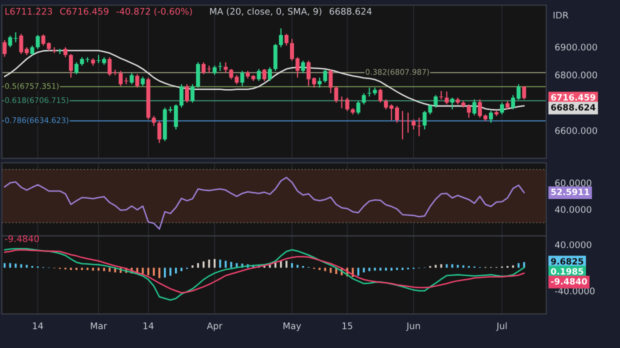 The image size is (620, 348). Describe the element at coordinates (573, 183) in the screenshot. I see `y-tick-label: 60.0000` at that location.